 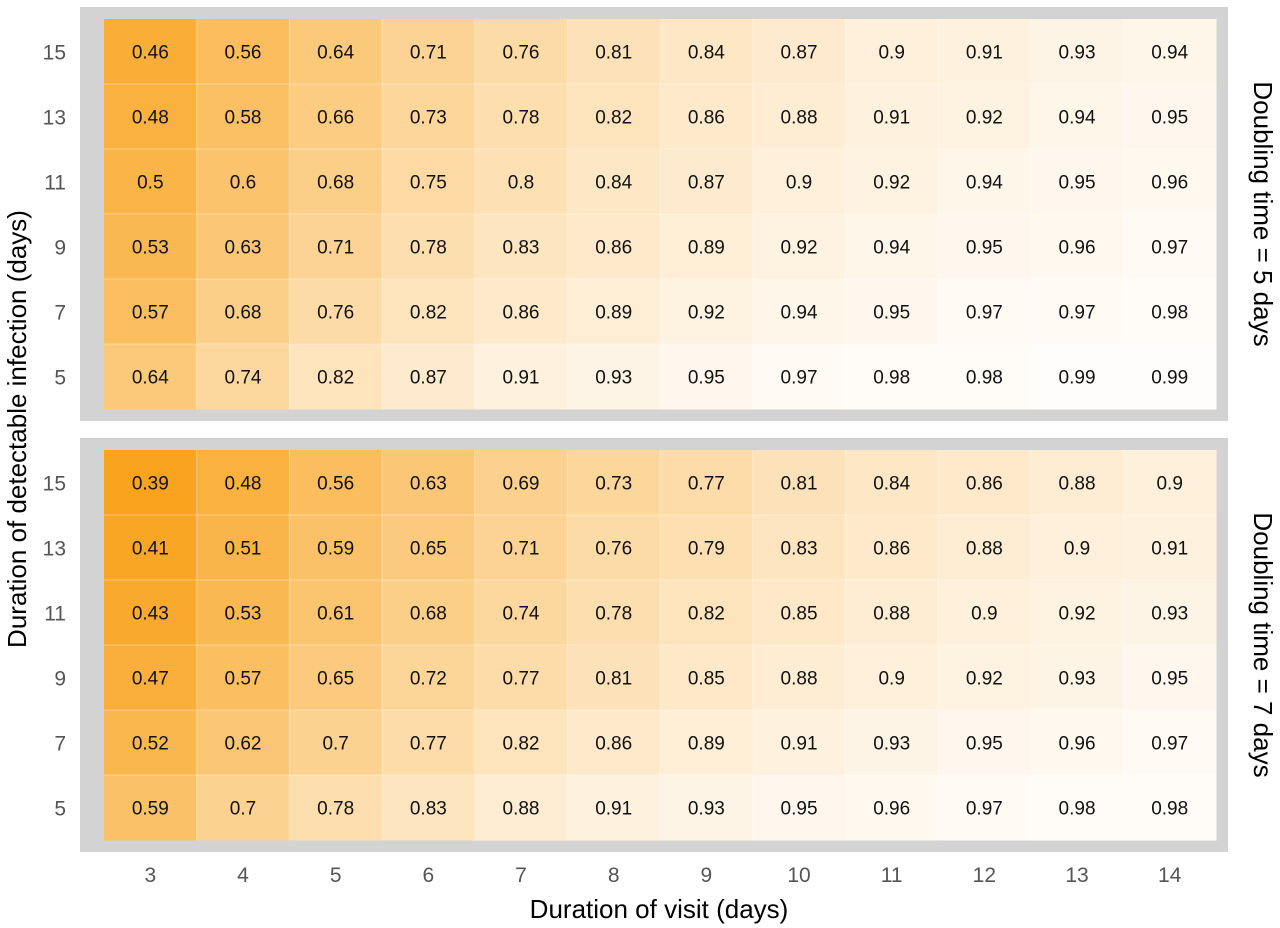 What do you see at coordinates (521, 809) in the screenshot?
I see `tile-value-label: 0.88` at bounding box center [521, 809].